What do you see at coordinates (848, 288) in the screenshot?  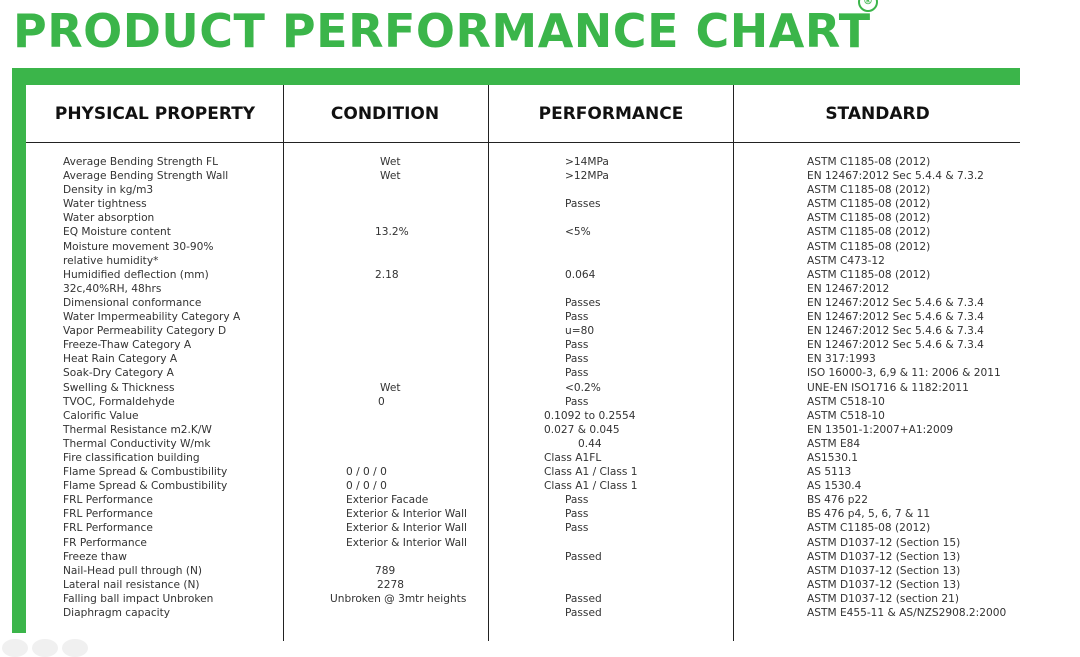 I see `standard-cell: EN 12467:2012` at bounding box center [848, 288].